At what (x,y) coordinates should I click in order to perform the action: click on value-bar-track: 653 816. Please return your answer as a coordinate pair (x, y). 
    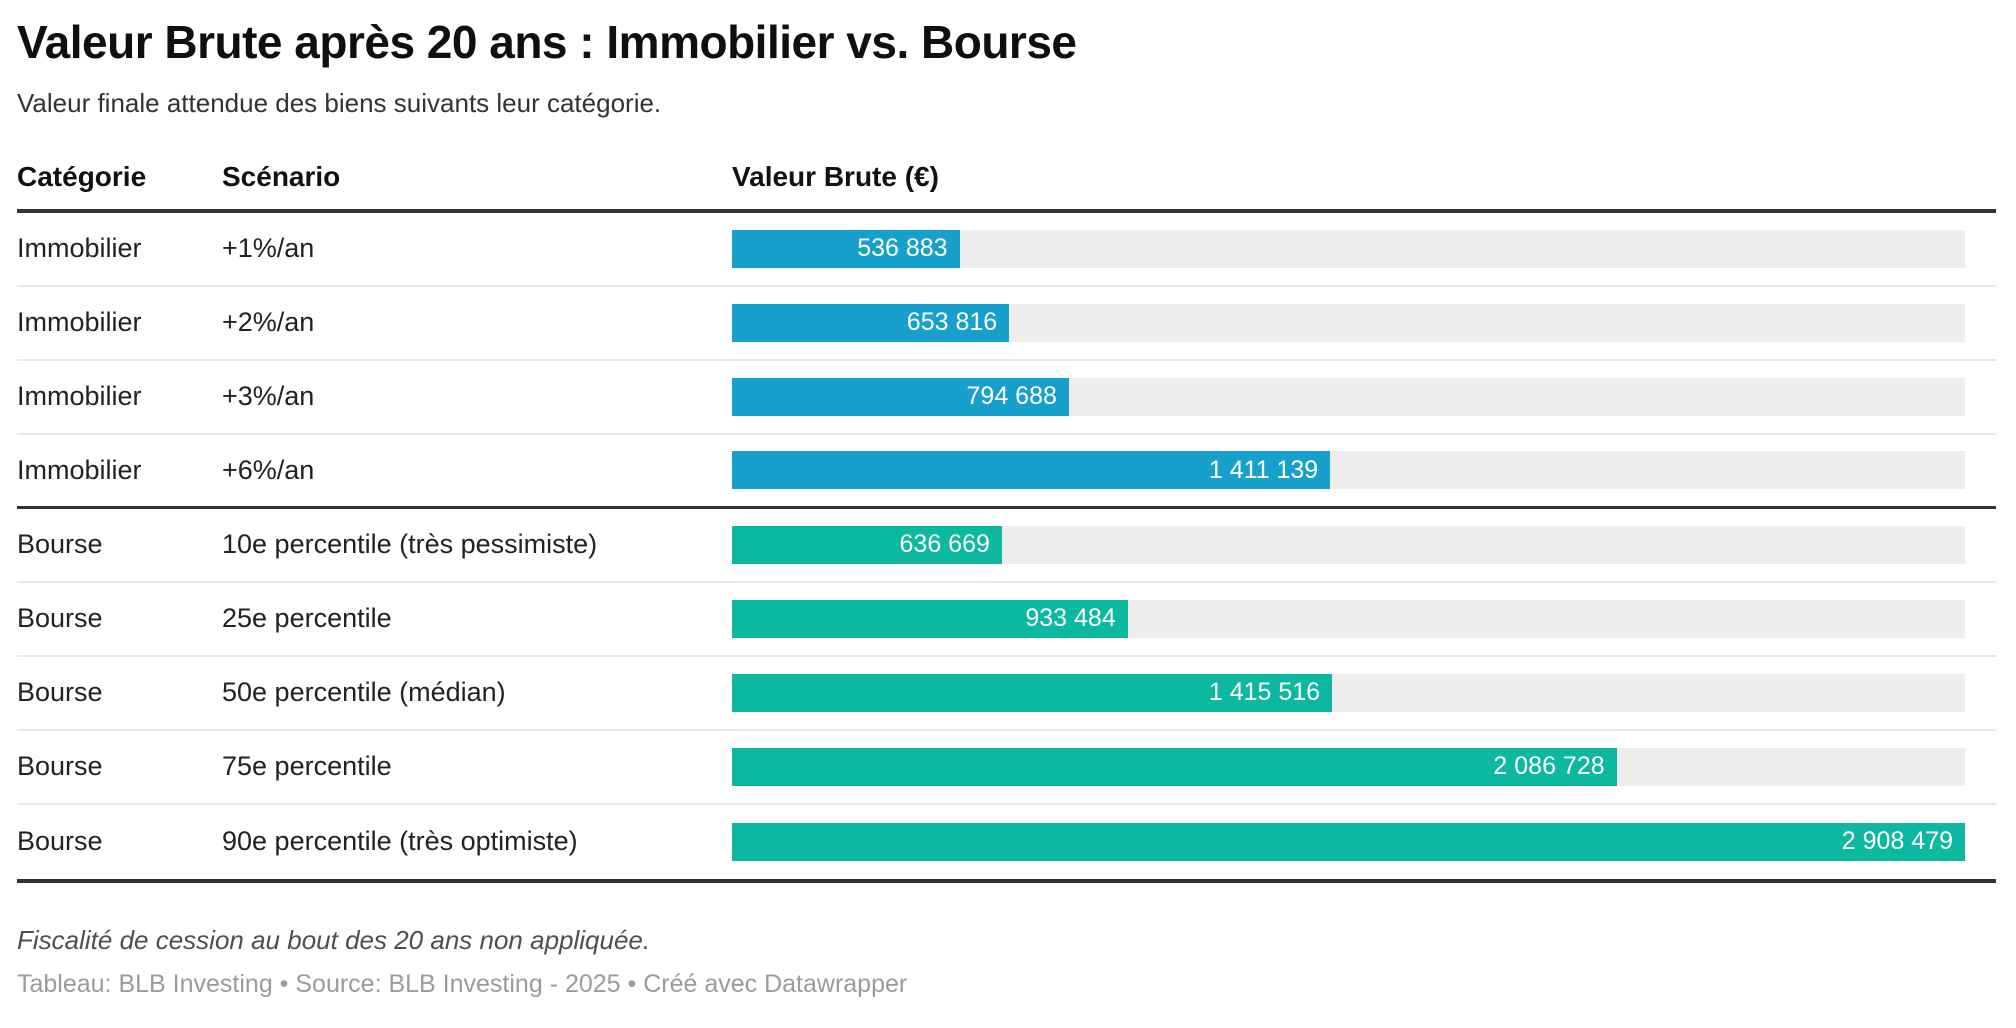
    Looking at the image, I should click on (1348, 322).